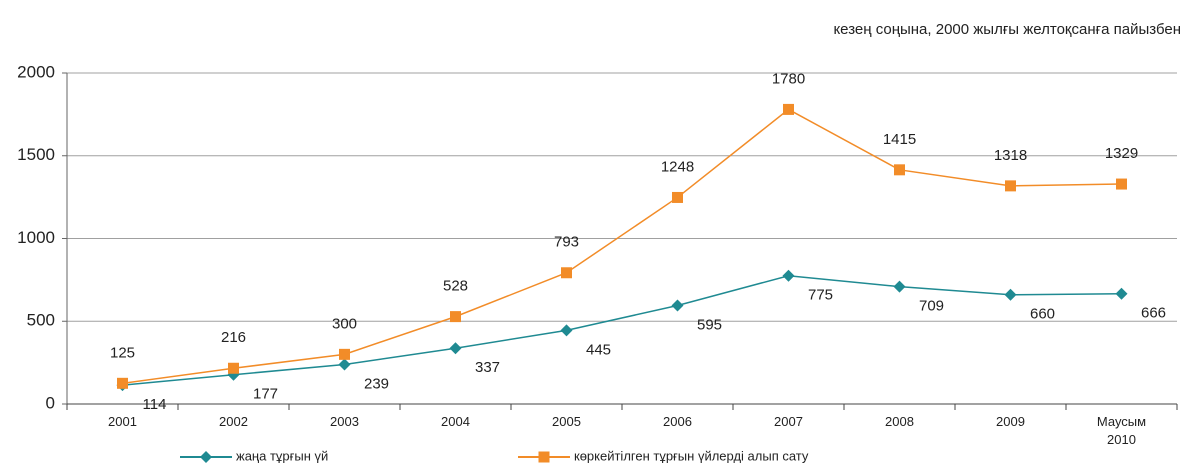 This screenshot has width=1189, height=463. I want to click on x-tick-label: Маусым 2010, so click(1121, 430).